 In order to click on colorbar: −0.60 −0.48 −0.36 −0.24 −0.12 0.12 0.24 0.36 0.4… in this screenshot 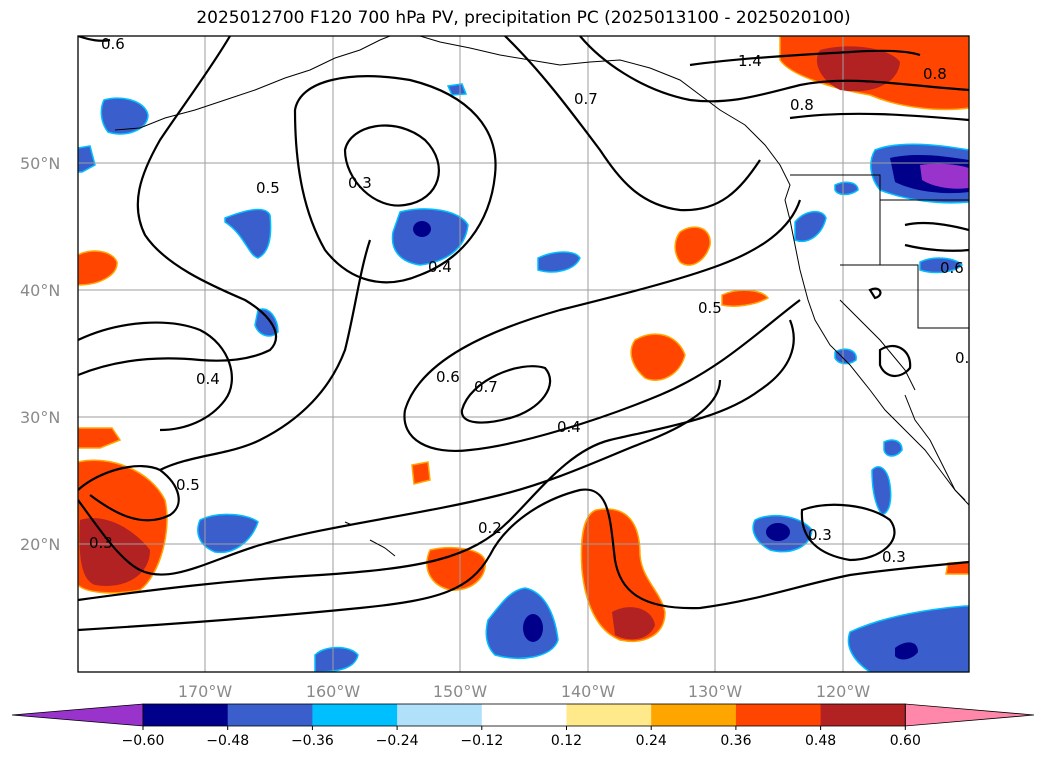, I will do `click(523, 726)`.